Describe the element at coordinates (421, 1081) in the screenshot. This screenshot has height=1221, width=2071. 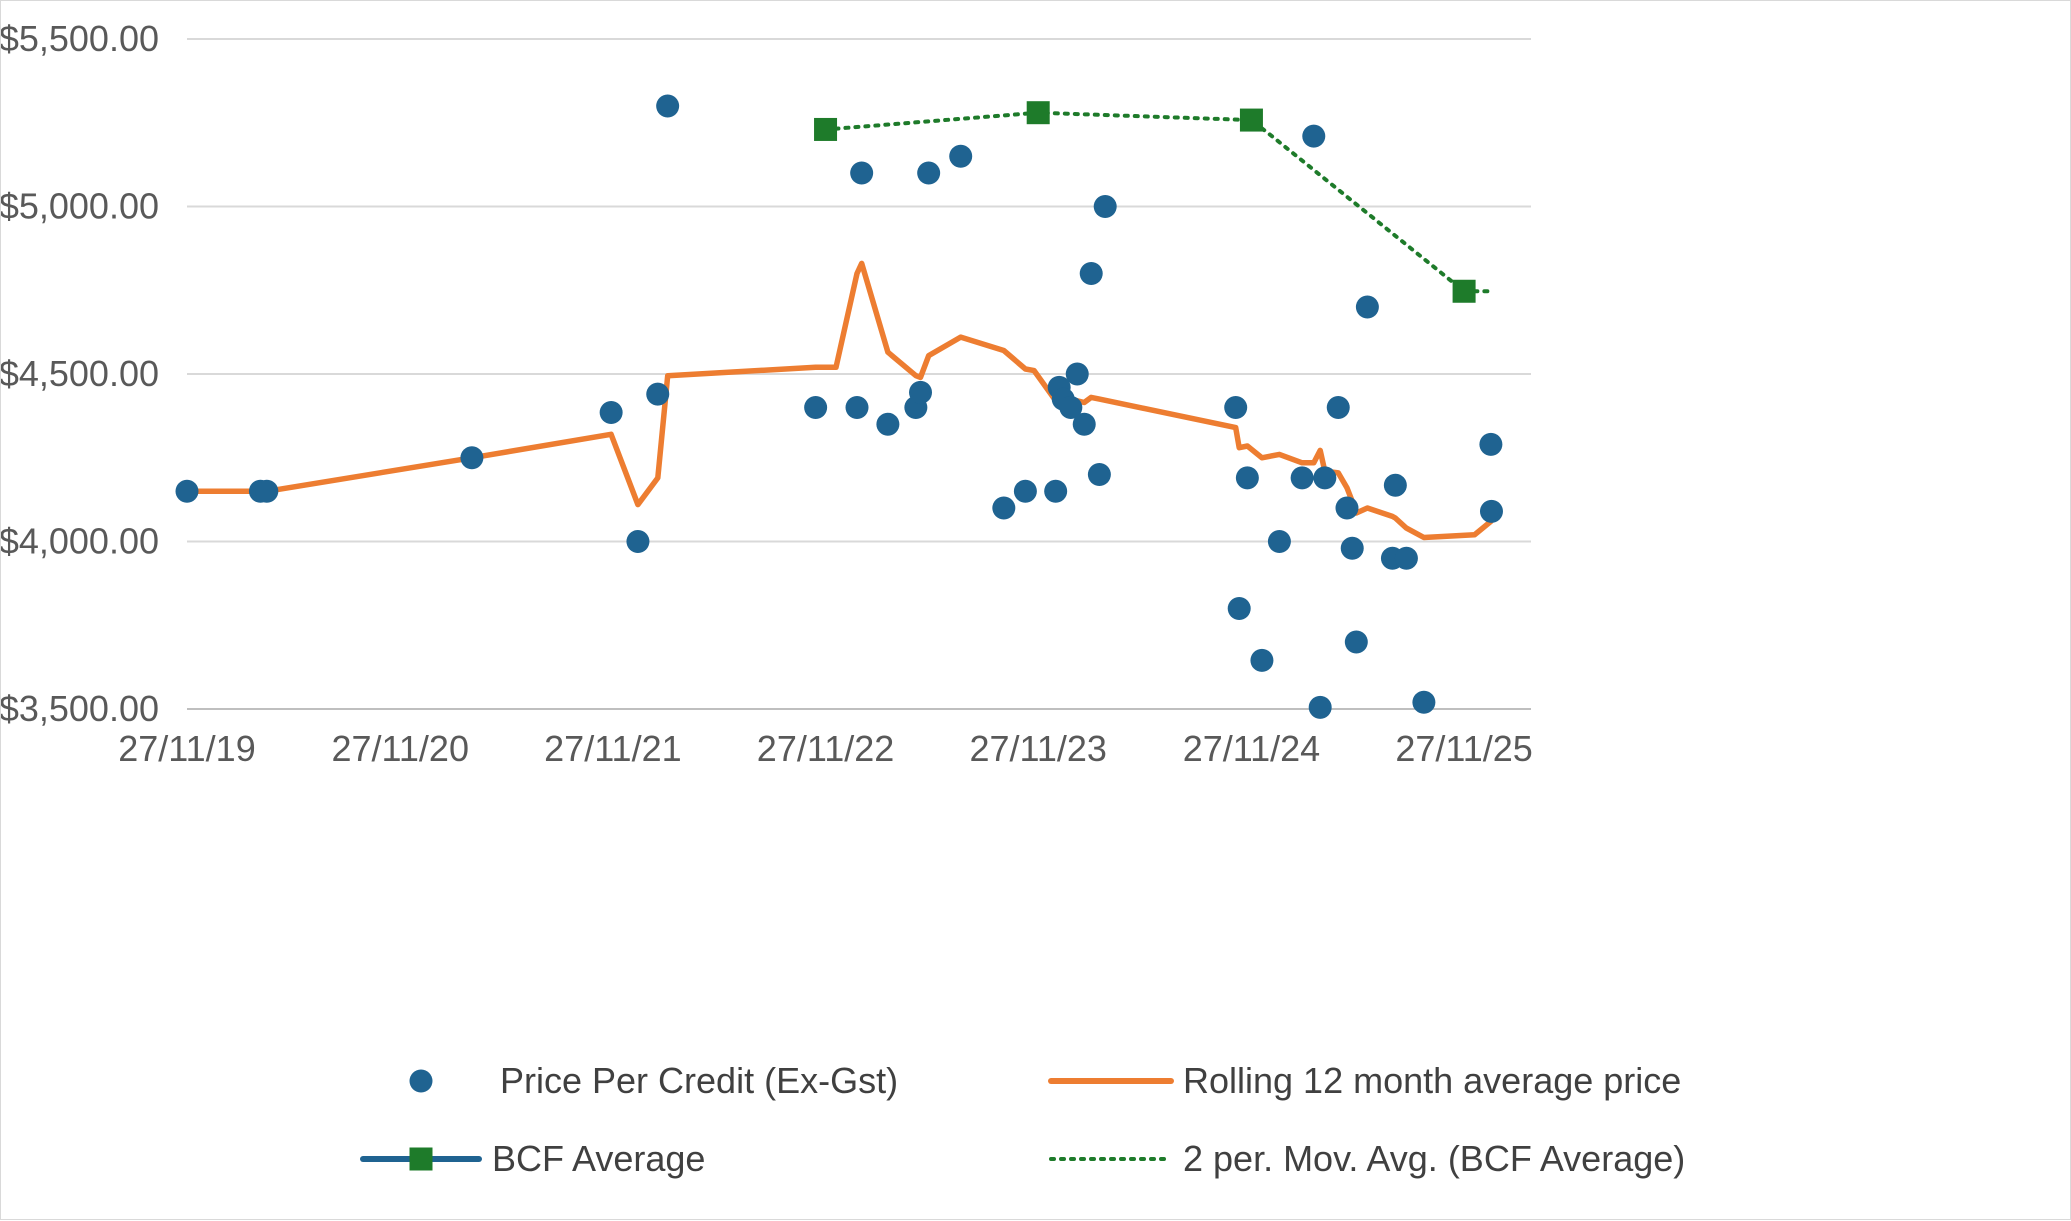
I see `legend-swatch-price-per-credit` at that location.